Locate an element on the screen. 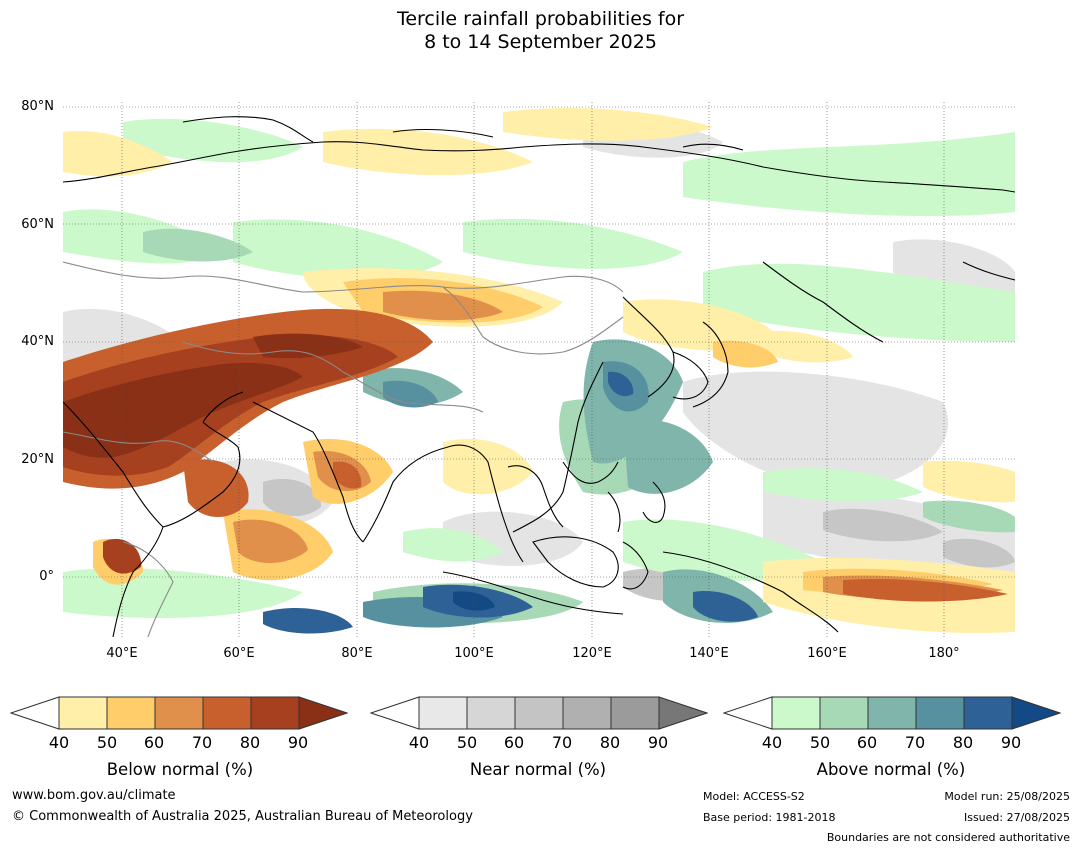 The width and height of the screenshot is (1081, 850). legend-near-tick-60: 60 is located at coordinates (514, 742).